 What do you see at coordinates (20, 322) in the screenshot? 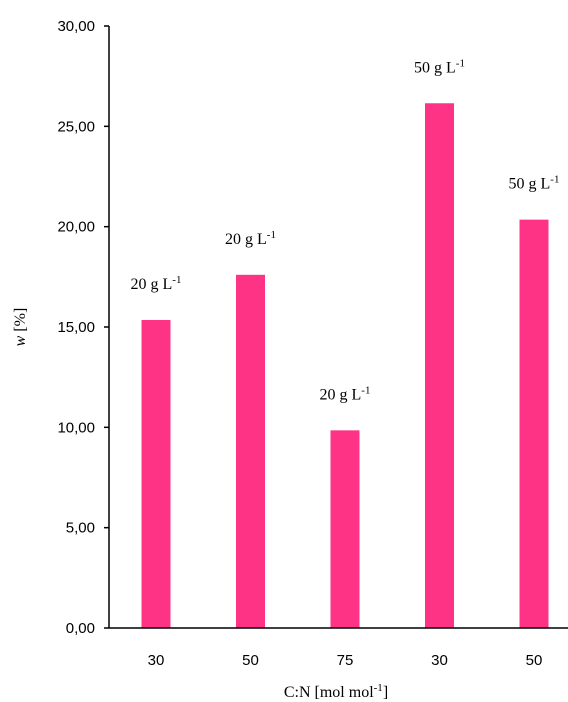
I see `y-axis-label-unit: [%]` at bounding box center [20, 322].